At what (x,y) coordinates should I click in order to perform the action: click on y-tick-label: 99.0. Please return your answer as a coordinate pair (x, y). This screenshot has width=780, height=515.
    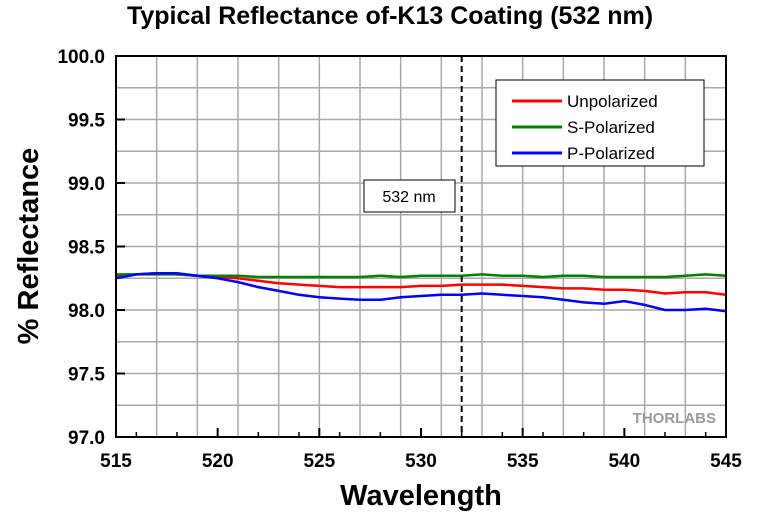
    Looking at the image, I should click on (86, 184).